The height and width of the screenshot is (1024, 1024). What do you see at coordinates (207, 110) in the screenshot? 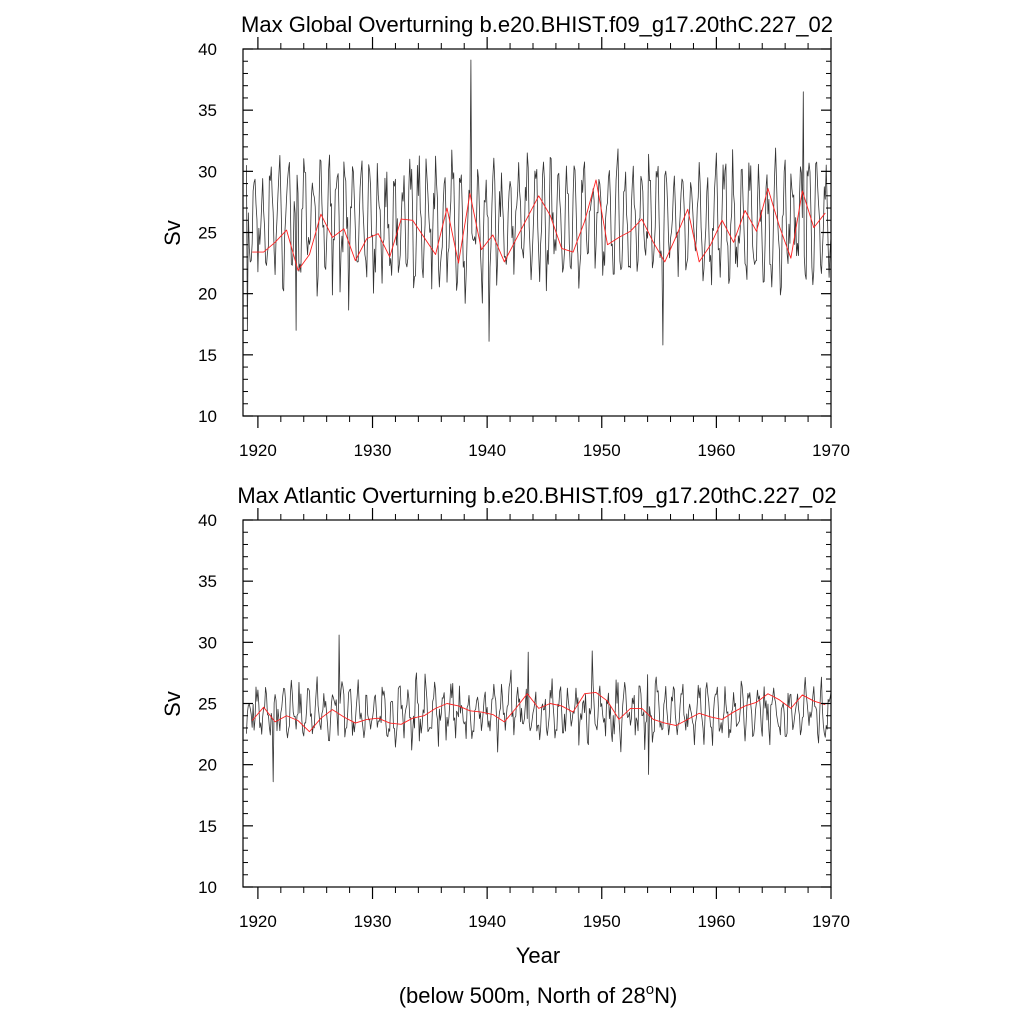
I see `global-y-tick-label: 35` at bounding box center [207, 110].